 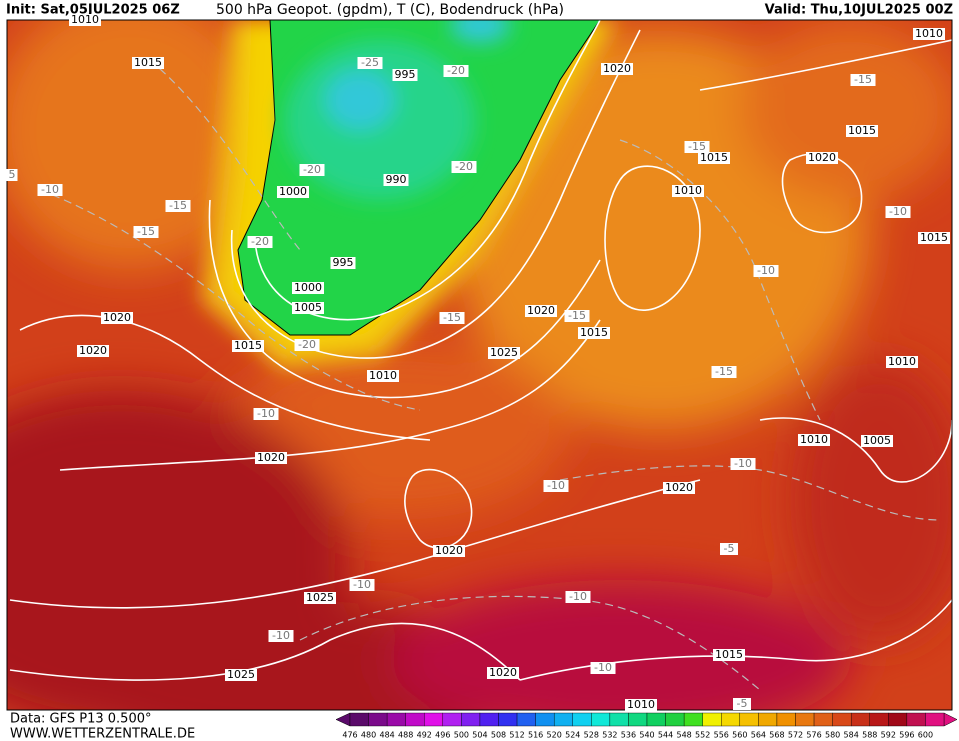 What do you see at coordinates (683, 735) in the screenshot?
I see `colorbar-label: 548` at bounding box center [683, 735].